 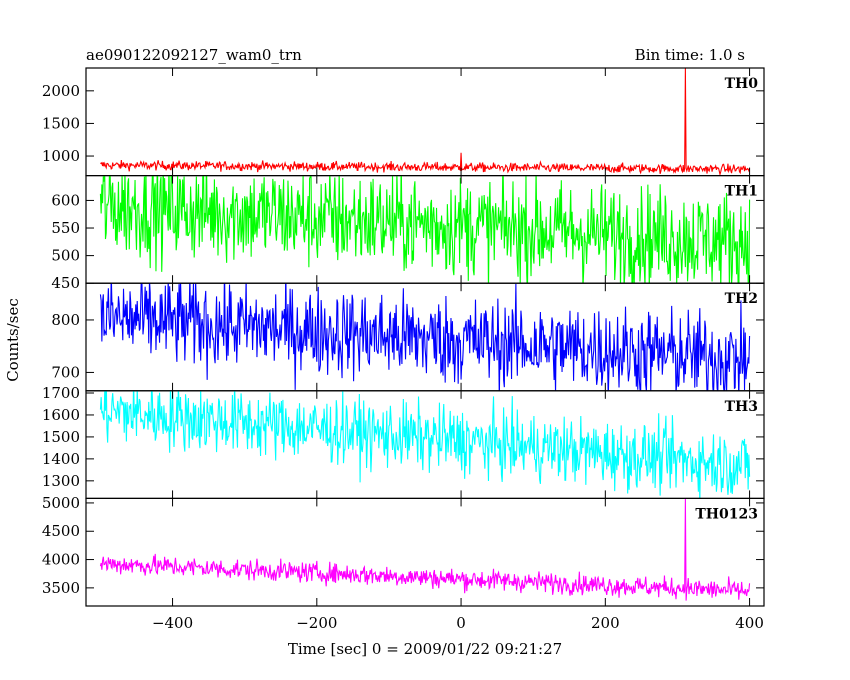 I want to click on series-name-label: TH2, so click(x=741, y=299).